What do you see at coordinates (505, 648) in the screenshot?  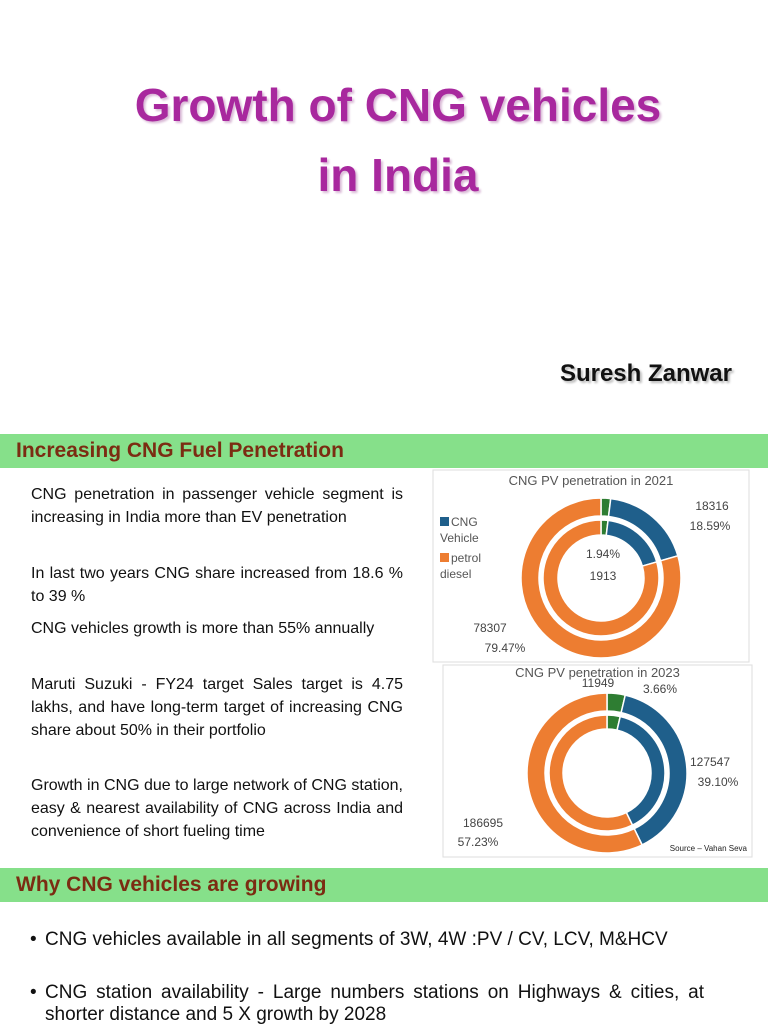 I see `data-label: 79.47%` at bounding box center [505, 648].